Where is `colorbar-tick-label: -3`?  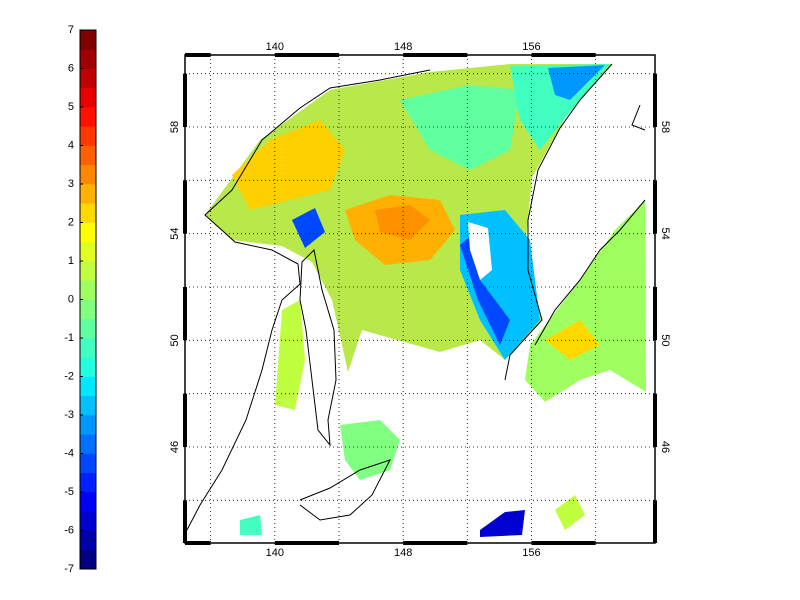 colorbar-tick-label: -3 is located at coordinates (69, 415).